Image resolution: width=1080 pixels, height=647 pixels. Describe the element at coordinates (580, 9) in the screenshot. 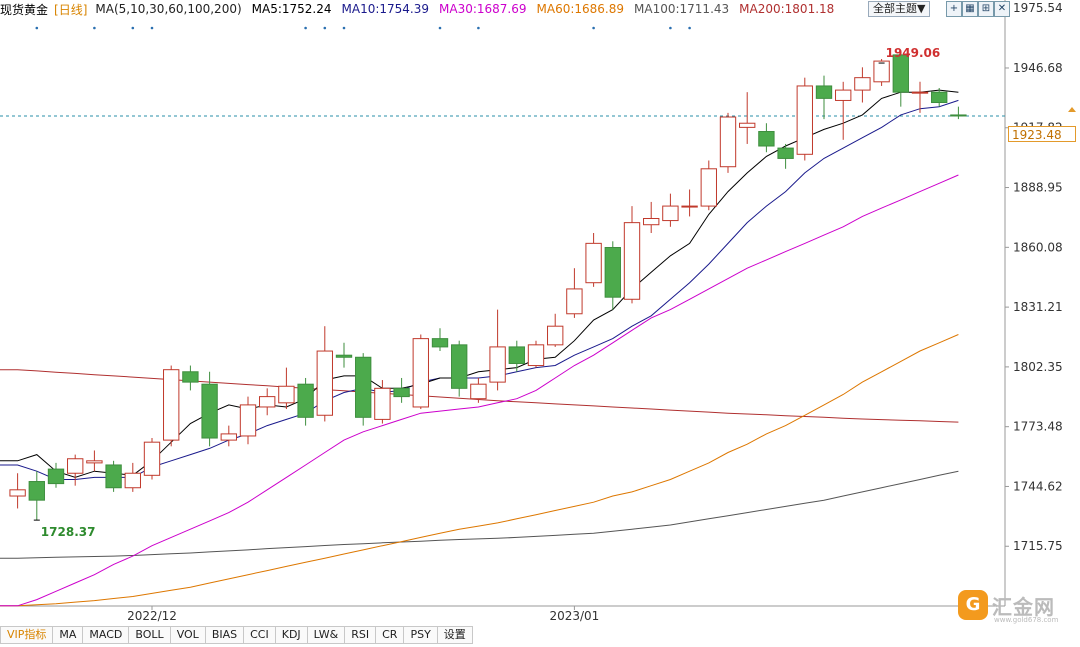

I see `ma60-value: MA60:1686.89` at that location.